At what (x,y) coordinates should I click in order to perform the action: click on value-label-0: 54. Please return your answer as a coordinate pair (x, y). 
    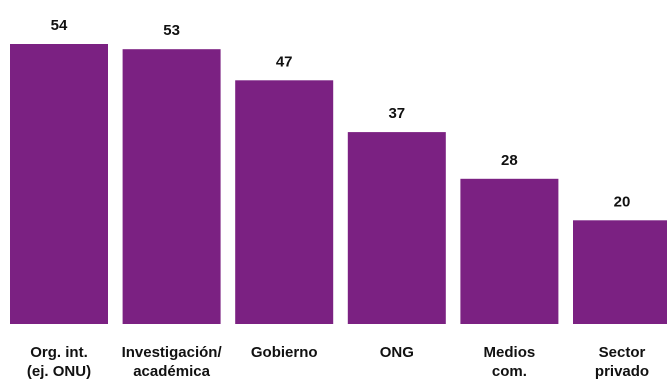
    Looking at the image, I should click on (59, 25).